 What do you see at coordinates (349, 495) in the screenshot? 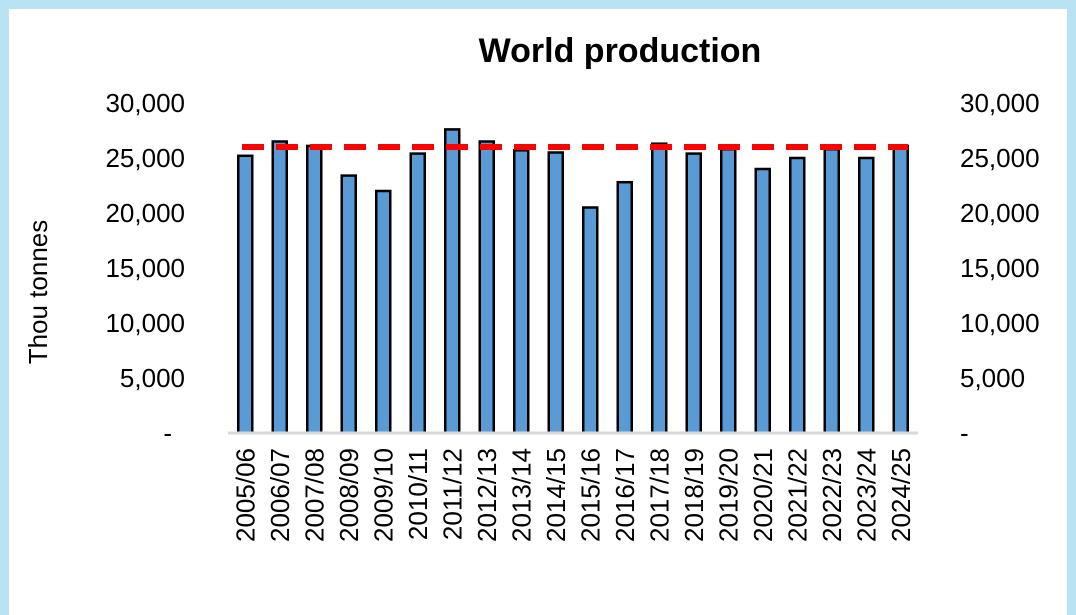
I see `x-tick-label: 2008/09` at bounding box center [349, 495].